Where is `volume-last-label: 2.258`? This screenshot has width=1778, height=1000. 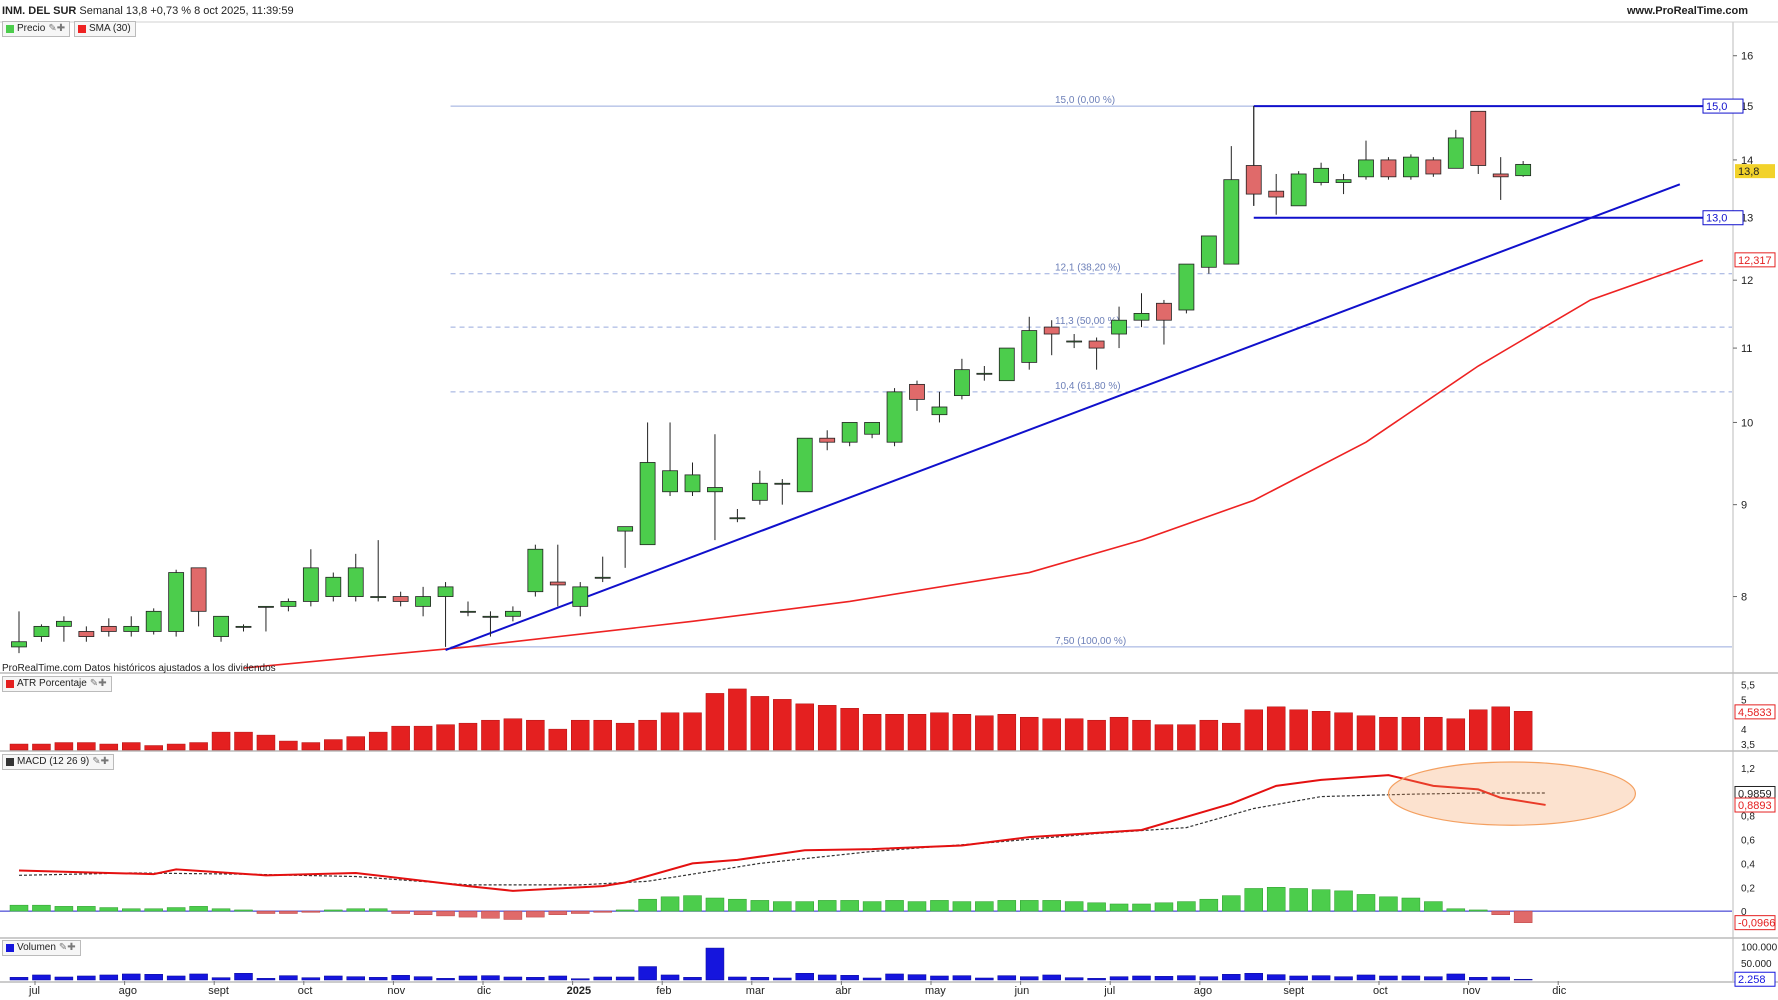
volume-last-label: 2.258 is located at coordinates (1752, 980).